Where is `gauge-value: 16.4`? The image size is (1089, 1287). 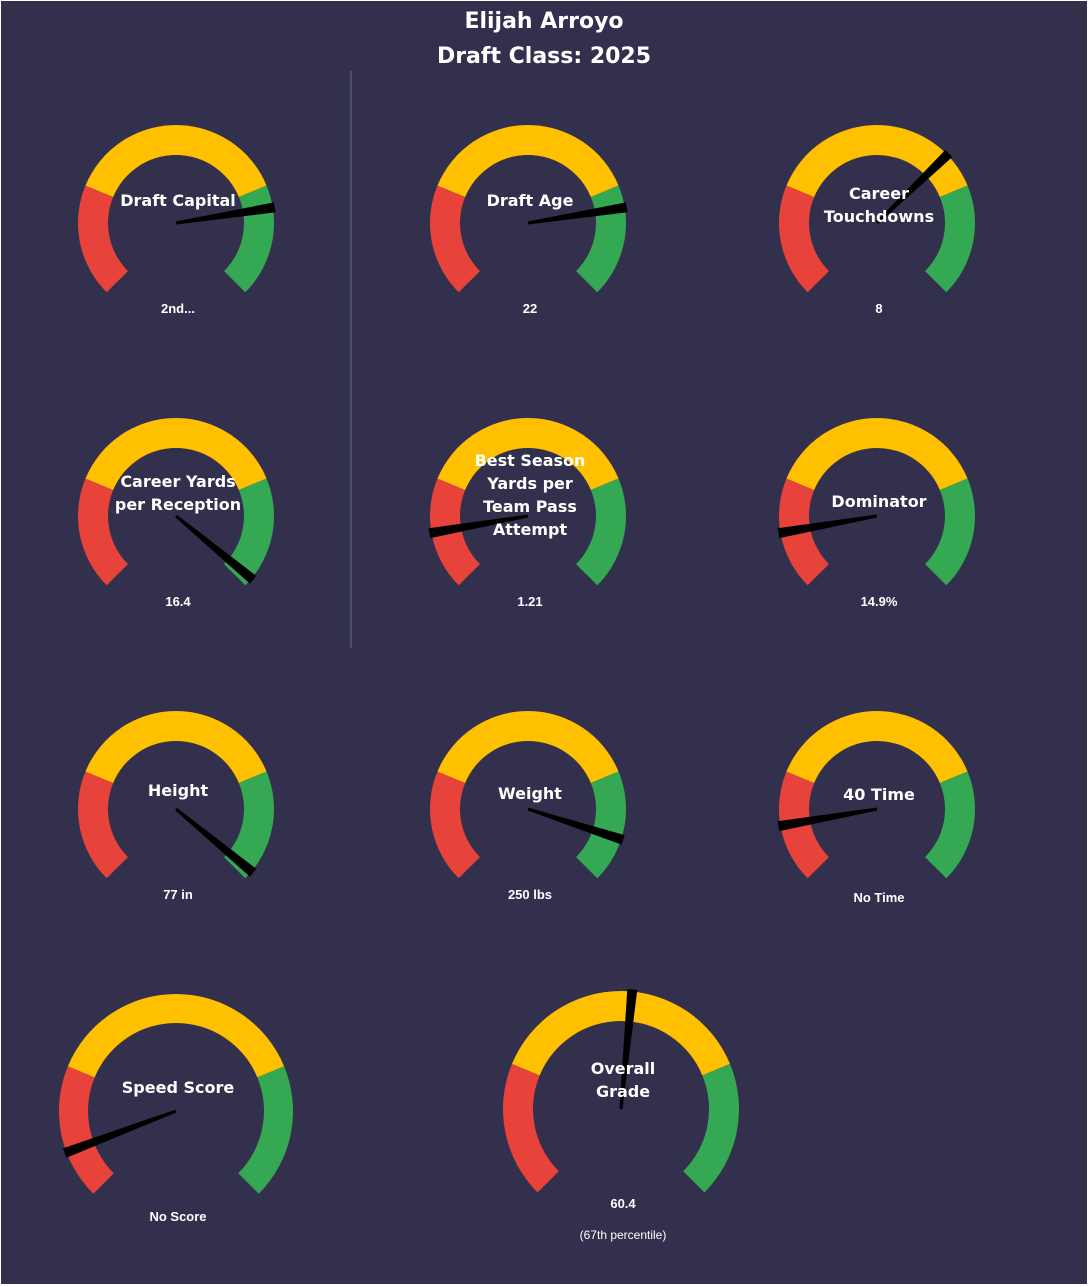
gauge-value: 16.4 is located at coordinates (178, 601).